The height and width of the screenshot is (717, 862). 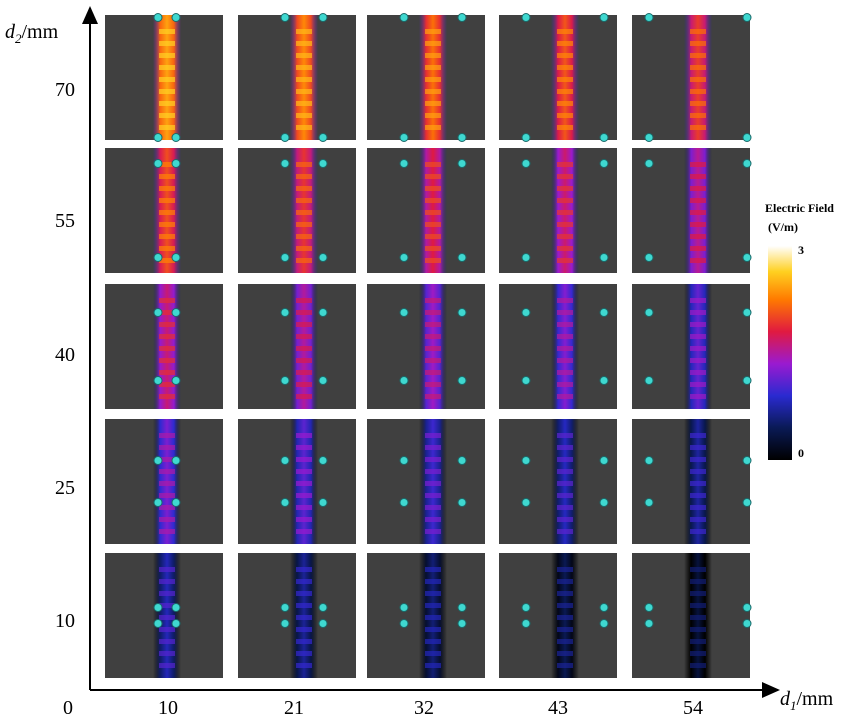 I want to click on y-axis-title: d2/mm, so click(x=32, y=33).